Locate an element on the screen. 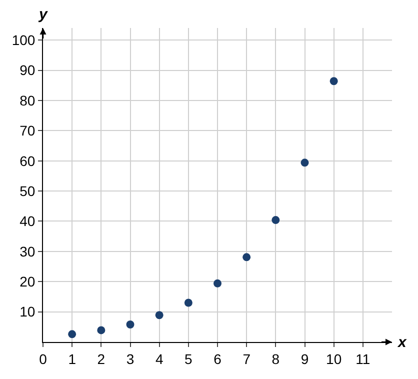 Image resolution: width=418 pixels, height=379 pixels. x-tick-label: 9 is located at coordinates (304, 358).